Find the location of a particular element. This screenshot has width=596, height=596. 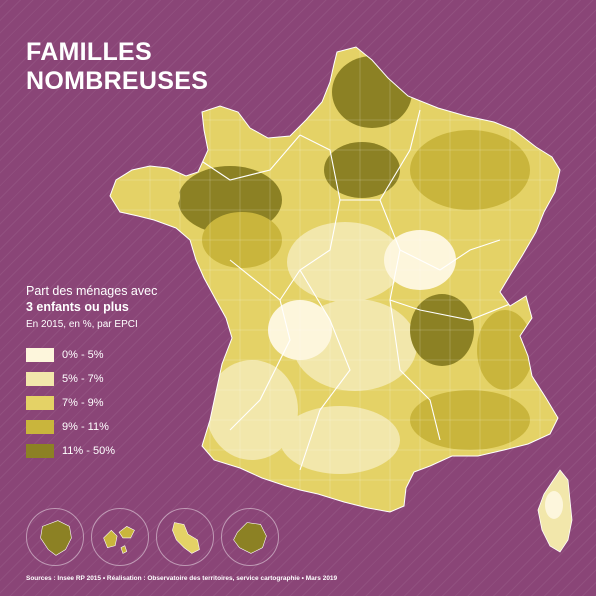

guadeloupe-map is located at coordinates (119, 540).